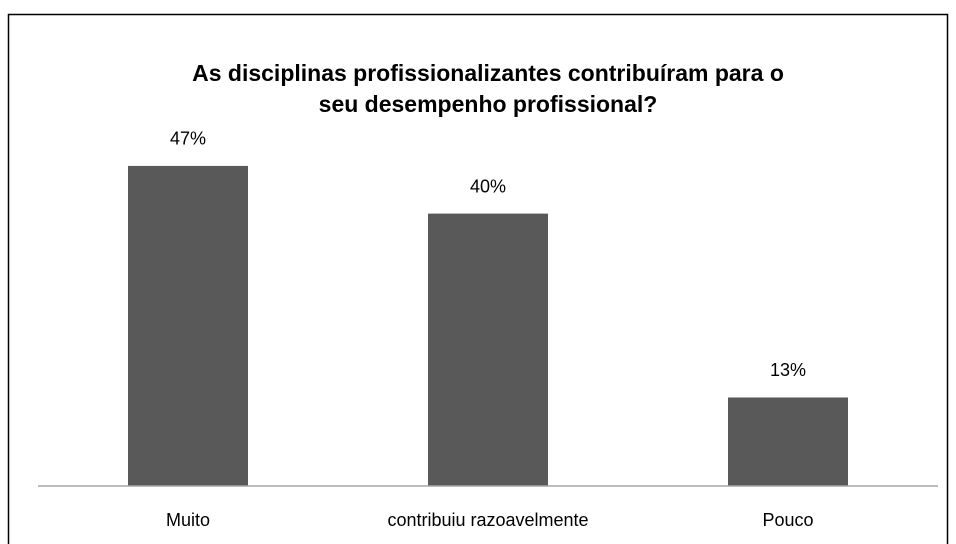 Image resolution: width=956 pixels, height=544 pixels. What do you see at coordinates (487, 520) in the screenshot?
I see `x-tick-label: contribuiu razoavelmente` at bounding box center [487, 520].